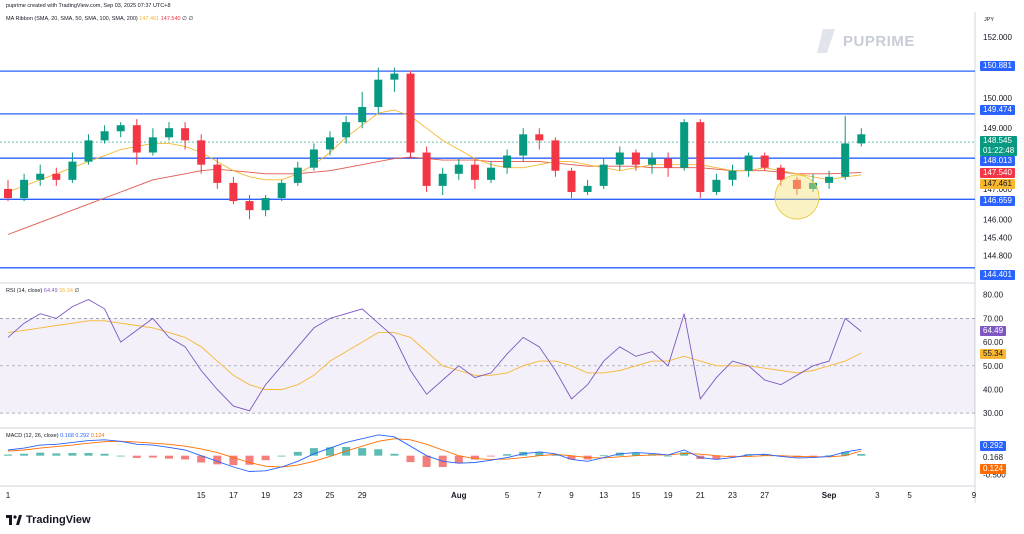  I want to click on rsi-value-2: 55.34, so click(66, 291).